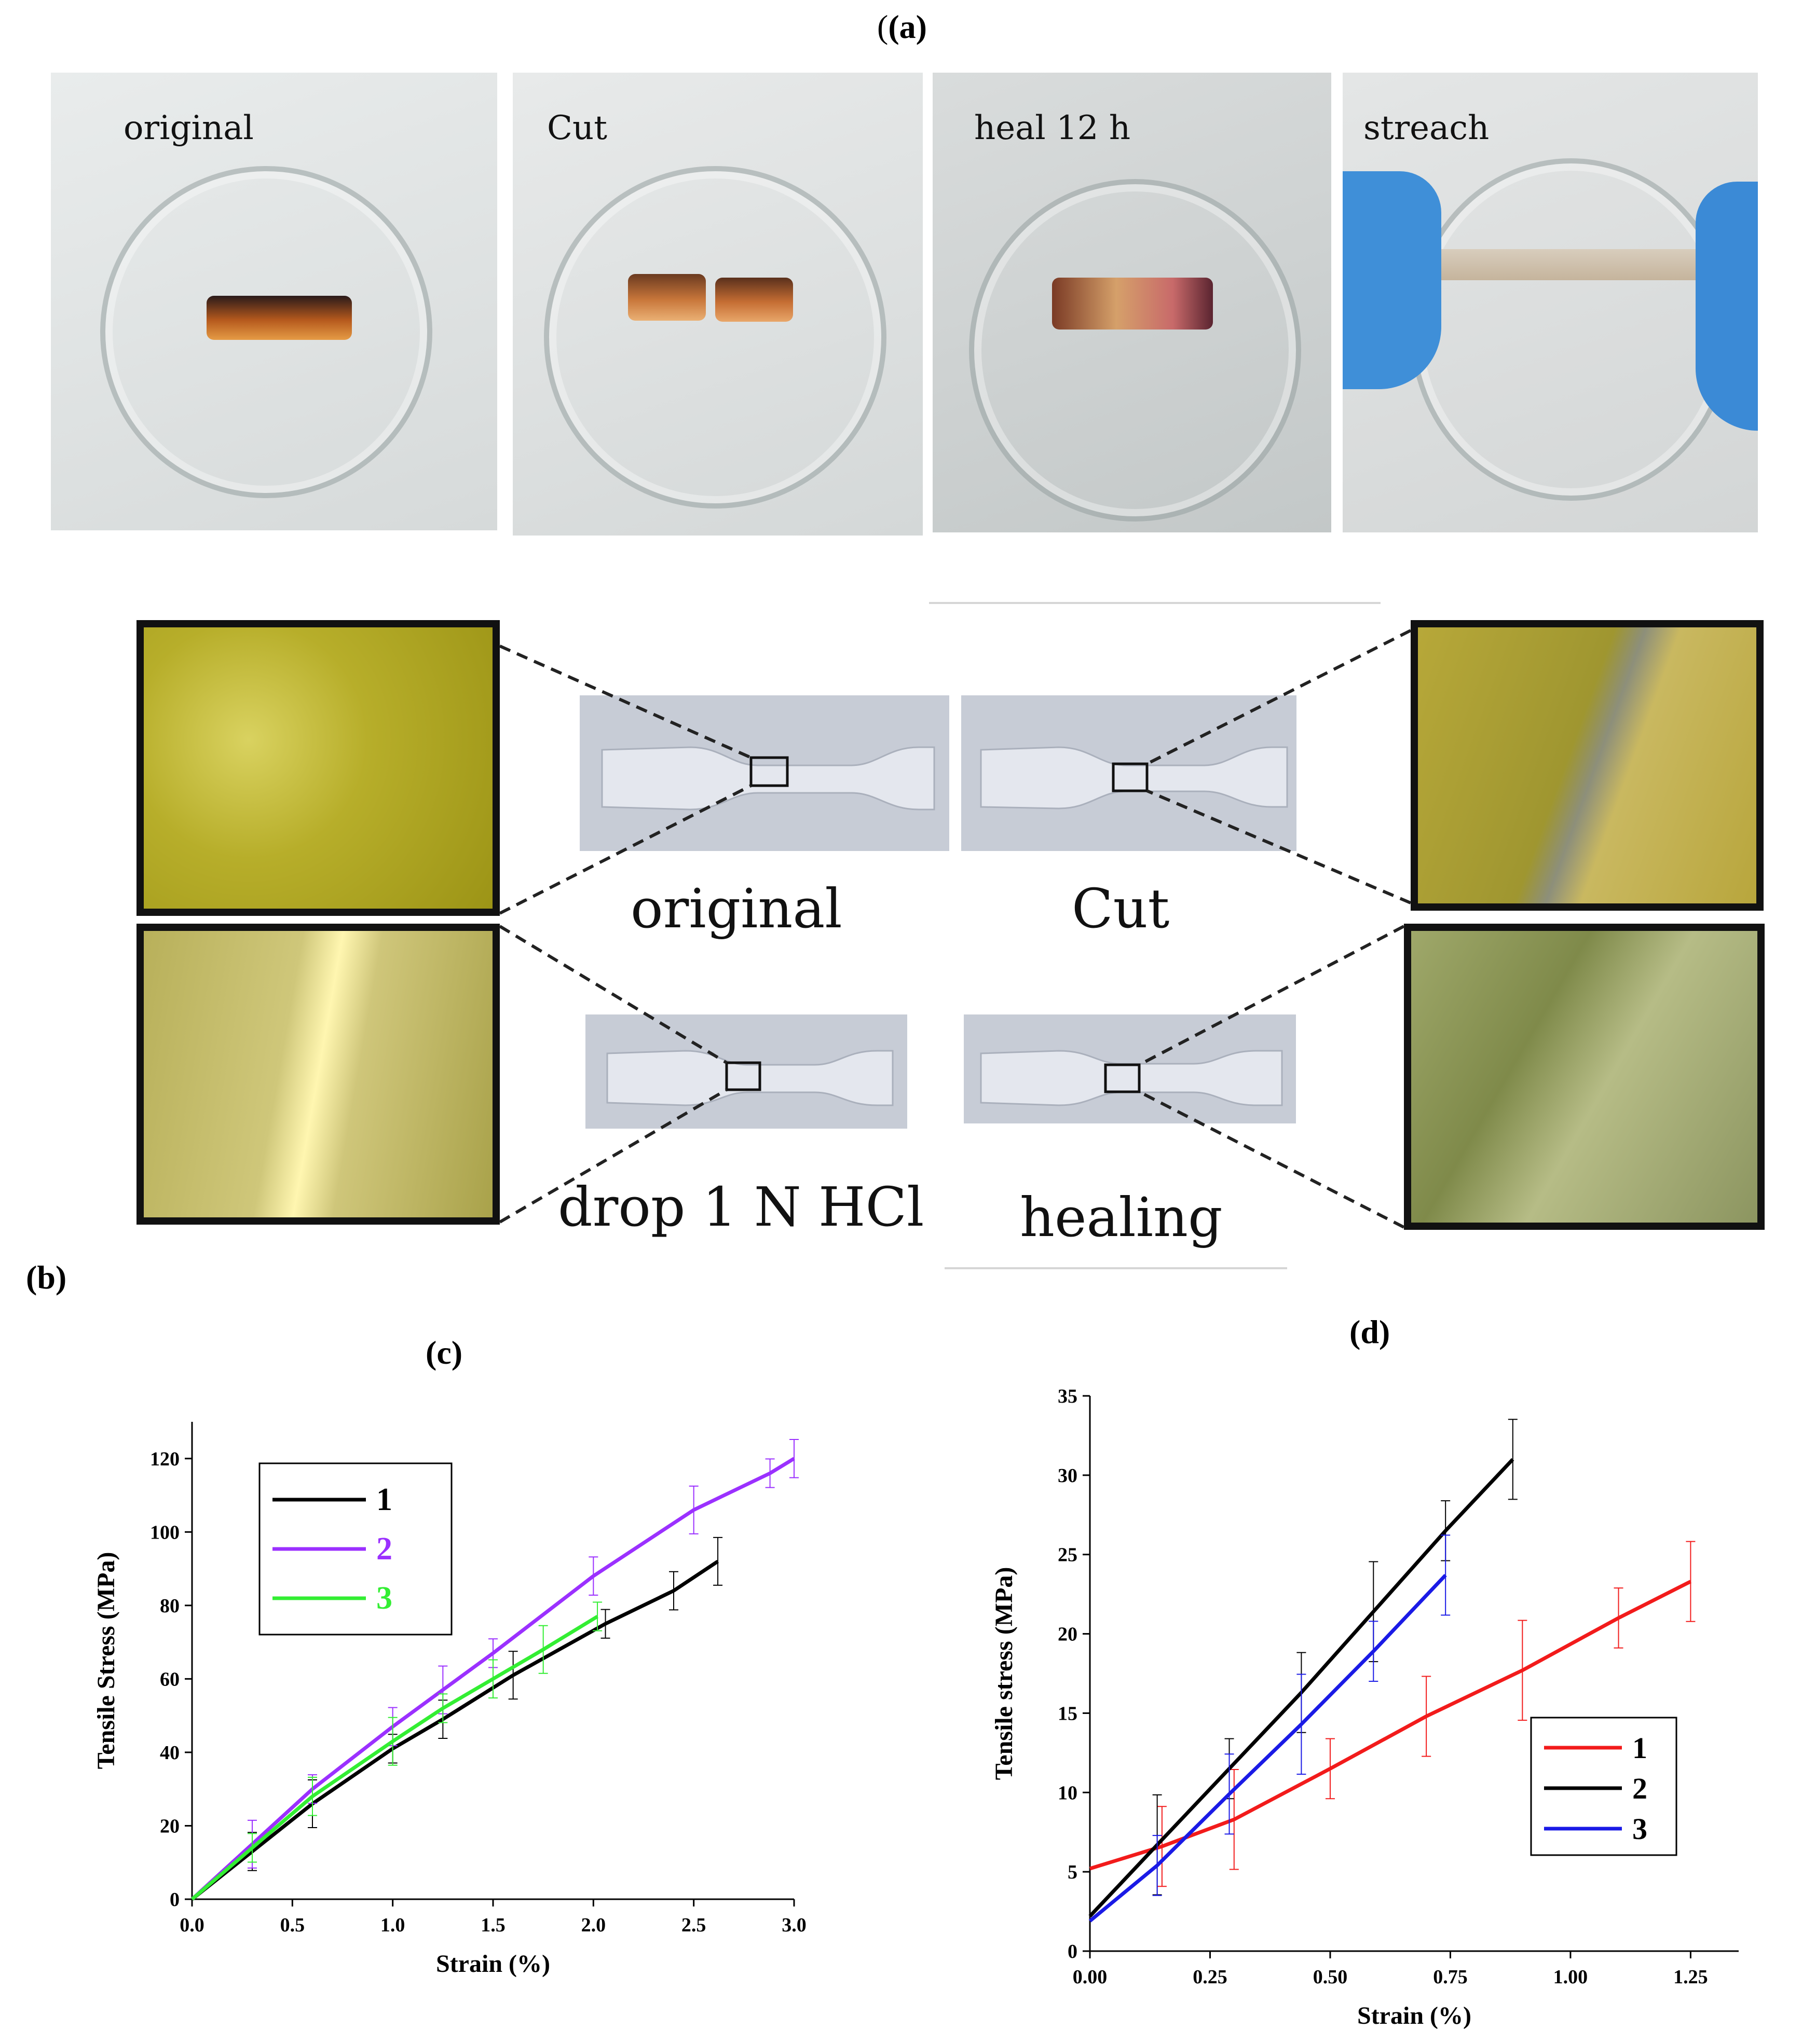 The width and height of the screenshot is (1816, 2044). What do you see at coordinates (1128, 773) in the screenshot?
I see `dogbone-specimen-cut` at bounding box center [1128, 773].